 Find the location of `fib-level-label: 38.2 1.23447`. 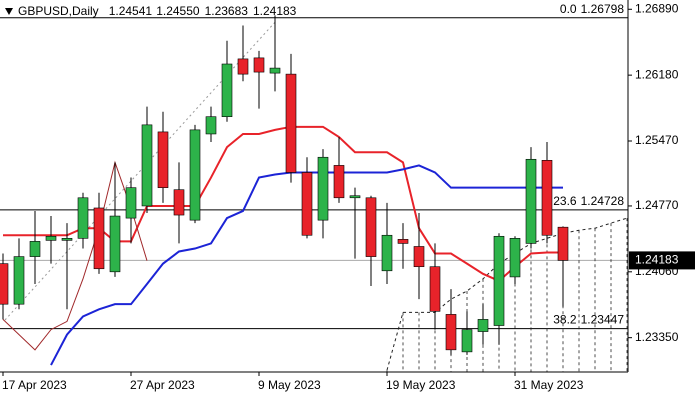

fib-level-label: 38.2 1.23447 is located at coordinates (588, 320).